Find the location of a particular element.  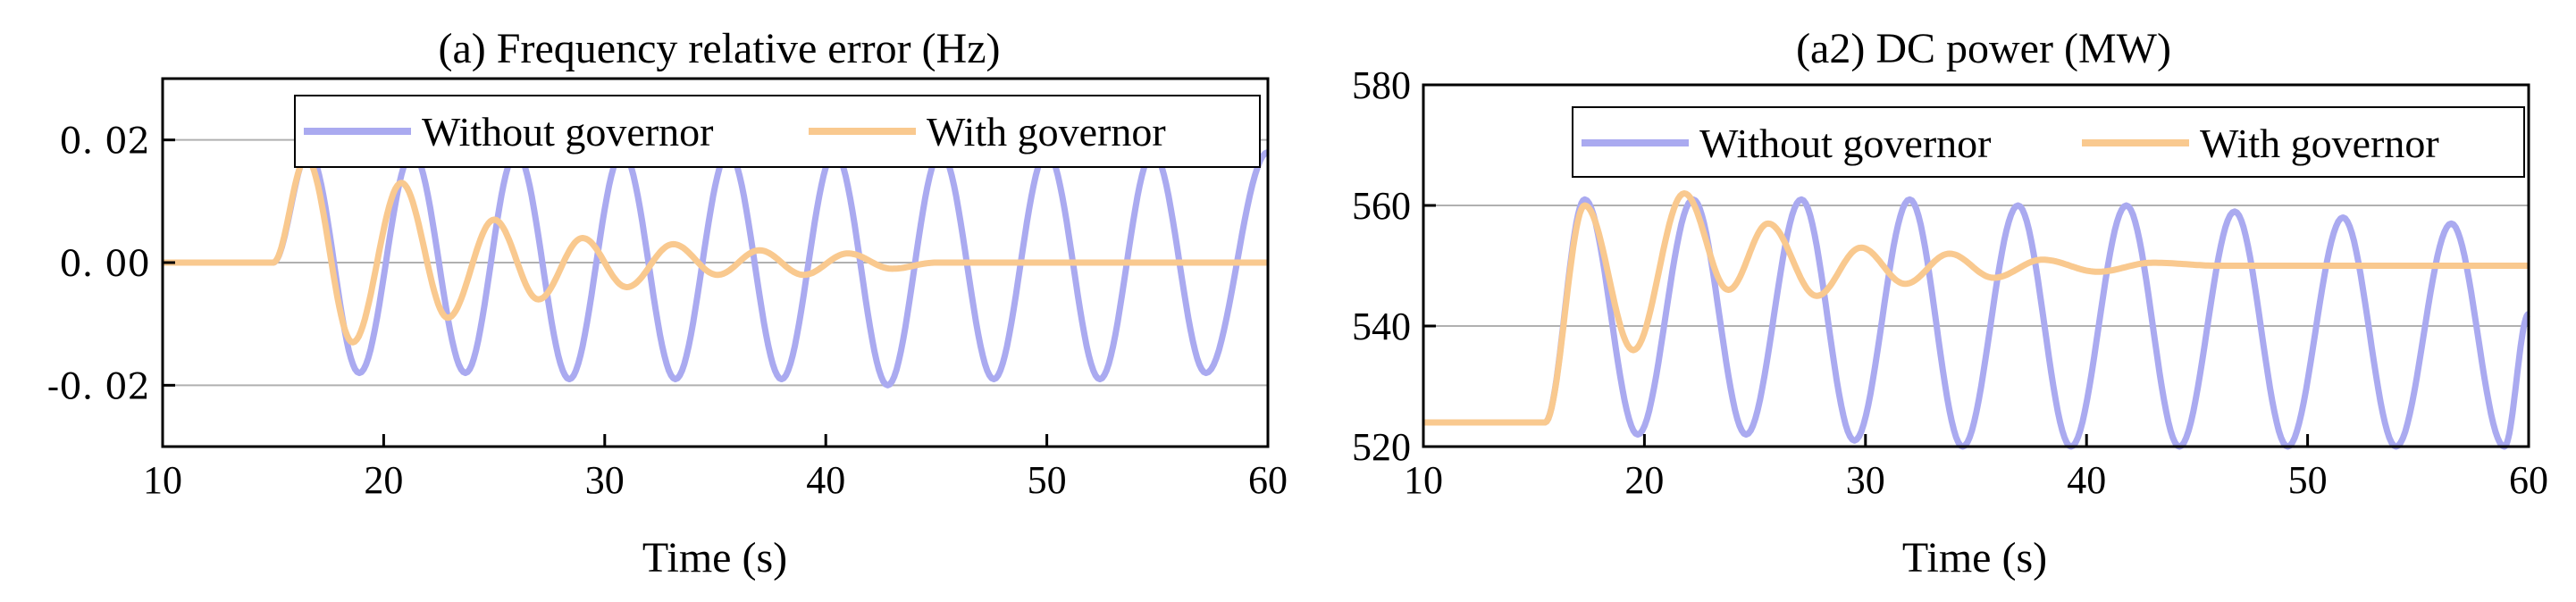

chart-title: (a) Frequency relative error (Hz) is located at coordinates (720, 48).